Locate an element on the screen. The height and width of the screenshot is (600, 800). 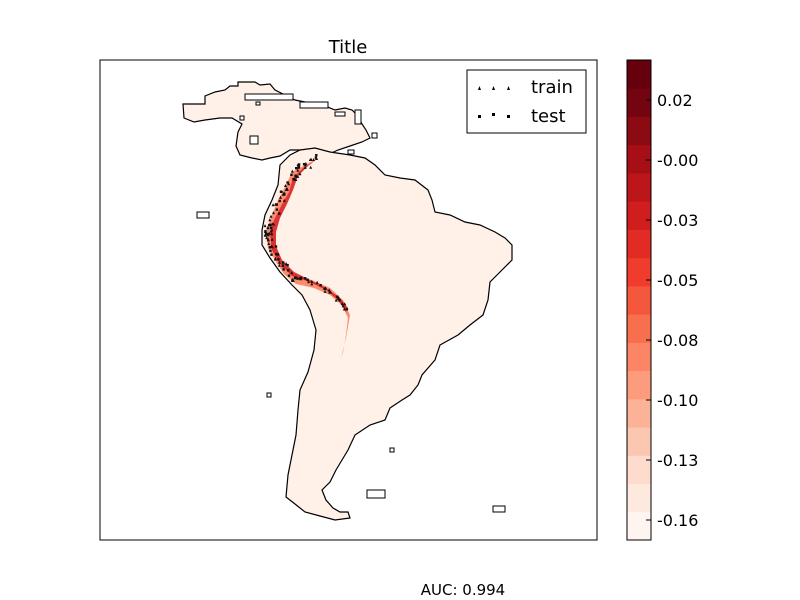
island-falklands is located at coordinates (376, 494).